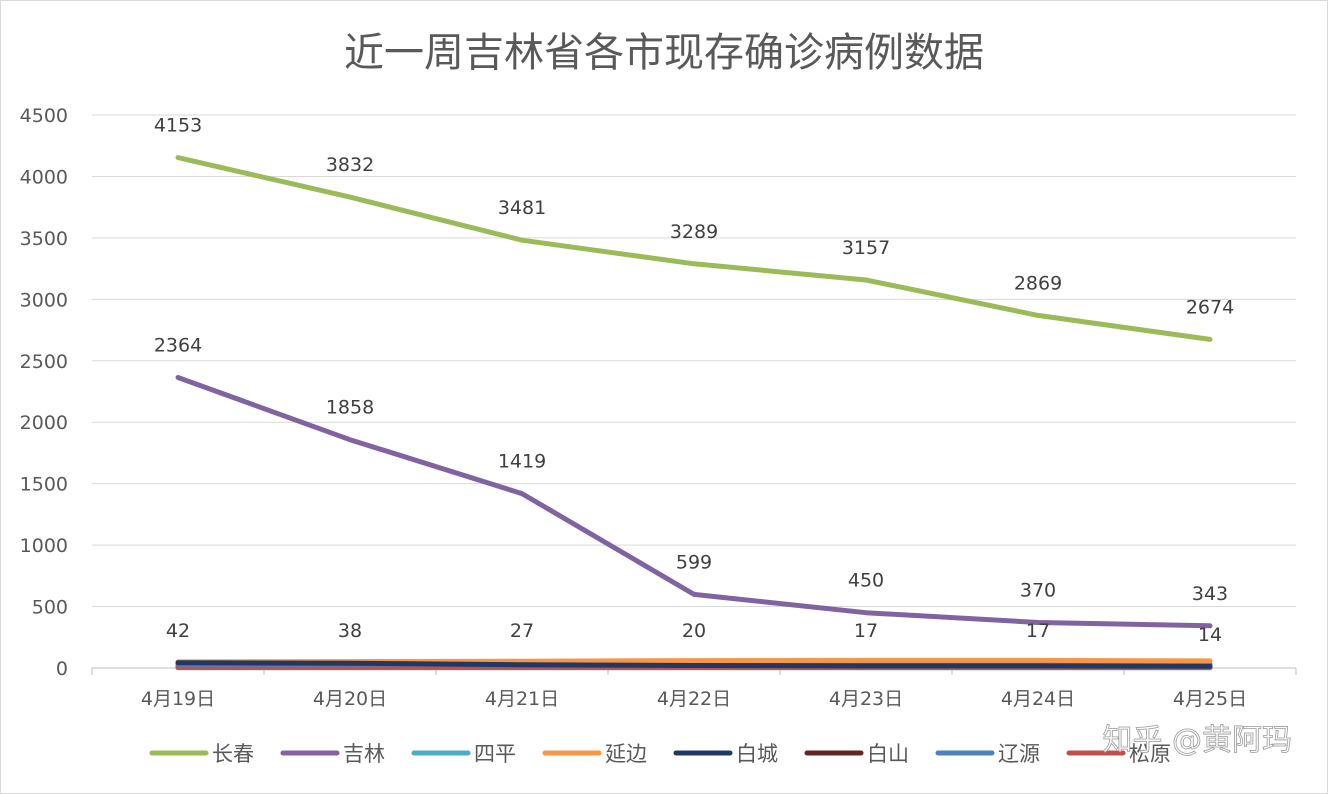 The height and width of the screenshot is (794, 1328). Describe the element at coordinates (1210, 307) in the screenshot. I see `data-label: 2674` at that location.